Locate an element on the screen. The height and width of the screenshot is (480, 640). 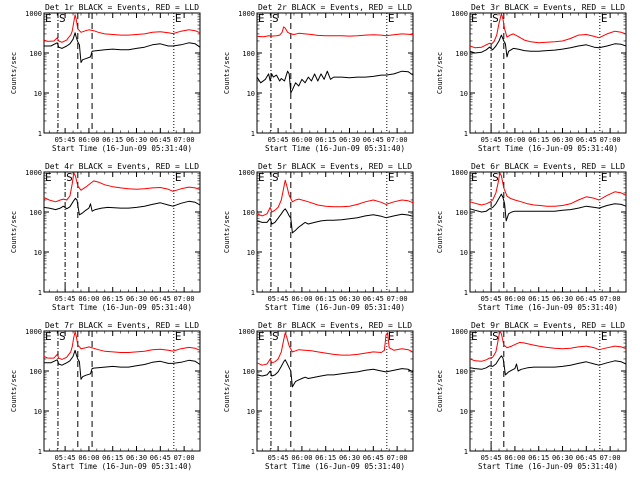
chart-title: Det 6r BLACK = Events, RED = LLD is located at coordinates (548, 166).